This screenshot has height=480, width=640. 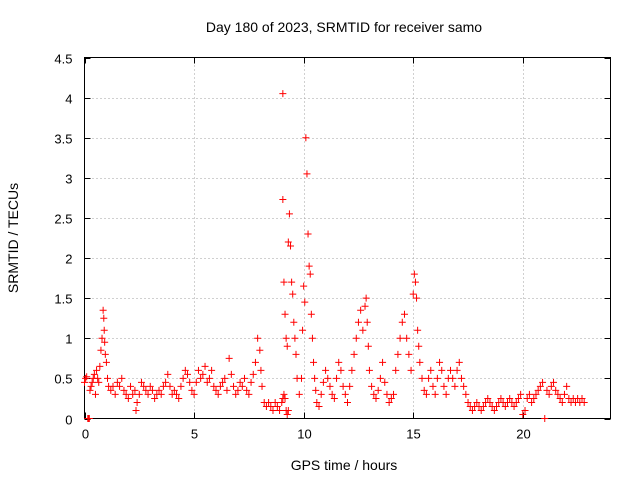 What do you see at coordinates (63, 219) in the screenshot?
I see `y-tick-label: 2.5` at bounding box center [63, 219].